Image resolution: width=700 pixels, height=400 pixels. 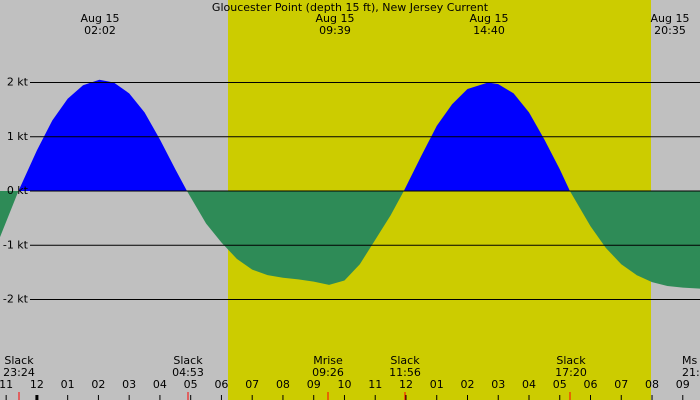 What do you see at coordinates (489, 30) in the screenshot?
I see `top-time: 14:40` at bounding box center [489, 30].